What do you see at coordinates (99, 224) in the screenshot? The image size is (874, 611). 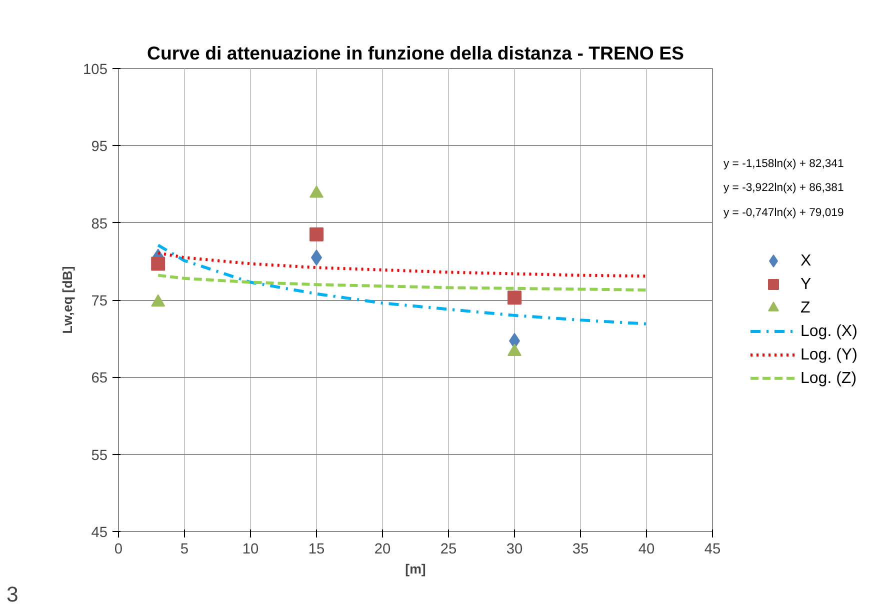 I see `y-tick-label: 85` at bounding box center [99, 224].